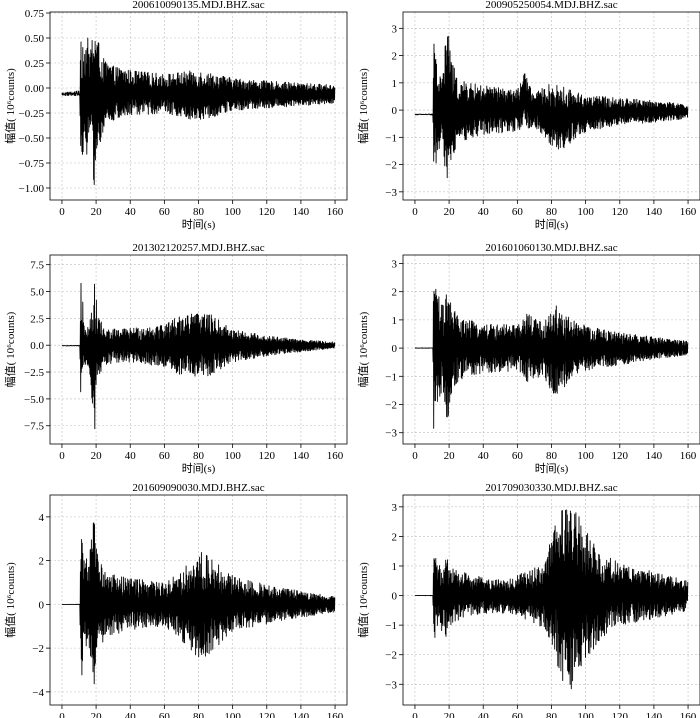  I want to click on y-tick-label: −7.5, so click(34, 427).